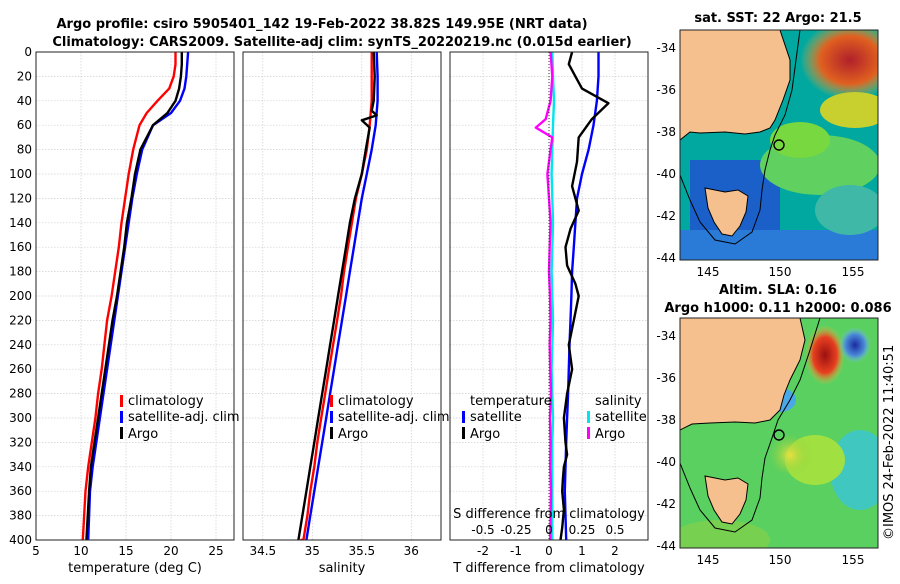  What do you see at coordinates (618, 401) in the screenshot?
I see `legend-title-salinity: salinity` at bounding box center [618, 401].